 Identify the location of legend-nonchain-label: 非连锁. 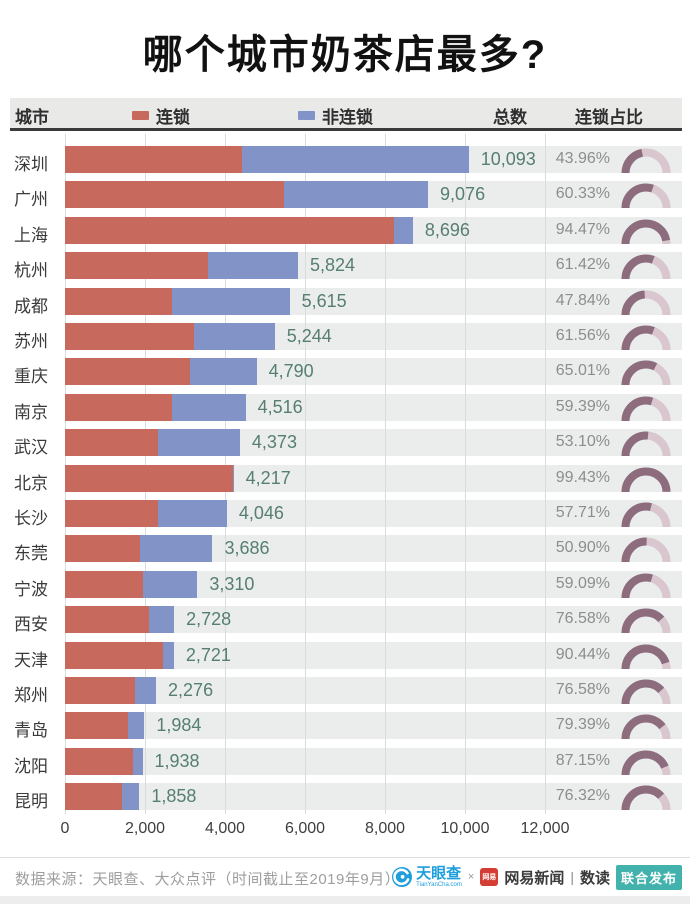
(347, 117).